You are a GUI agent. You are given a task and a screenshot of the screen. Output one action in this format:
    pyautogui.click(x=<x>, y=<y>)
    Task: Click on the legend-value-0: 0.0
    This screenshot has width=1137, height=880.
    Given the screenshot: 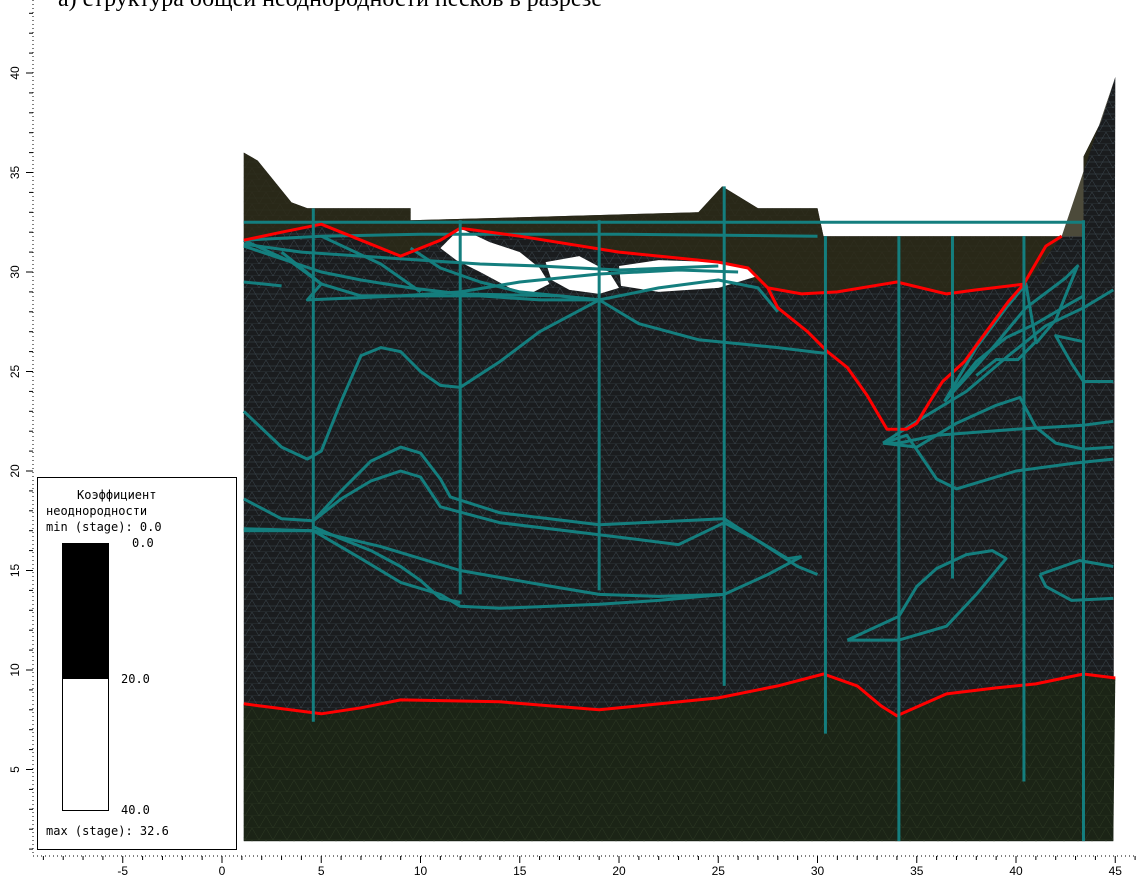 What is the action you would take?
    pyautogui.click(x=143, y=543)
    